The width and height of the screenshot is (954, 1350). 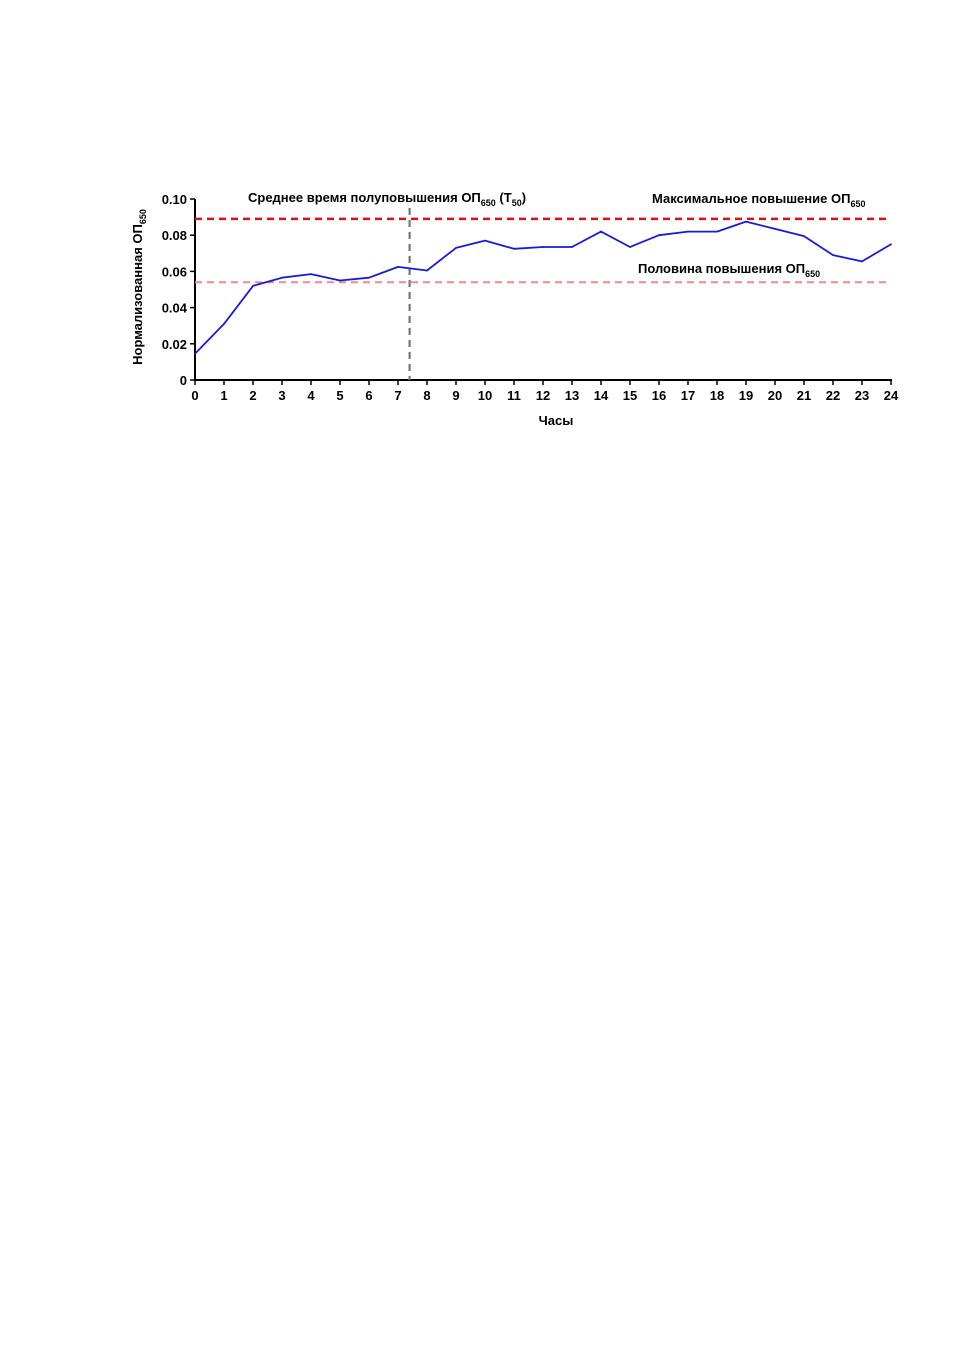 What do you see at coordinates (688, 395) in the screenshot?
I see `x-tick-label: 17` at bounding box center [688, 395].